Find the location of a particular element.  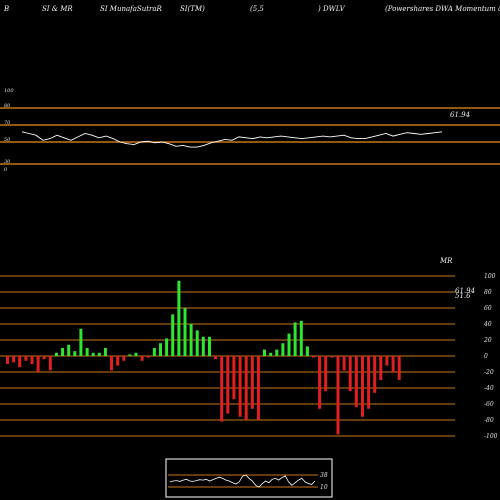

mrsi-tick-label: -60 is located at coordinates (489, 404).